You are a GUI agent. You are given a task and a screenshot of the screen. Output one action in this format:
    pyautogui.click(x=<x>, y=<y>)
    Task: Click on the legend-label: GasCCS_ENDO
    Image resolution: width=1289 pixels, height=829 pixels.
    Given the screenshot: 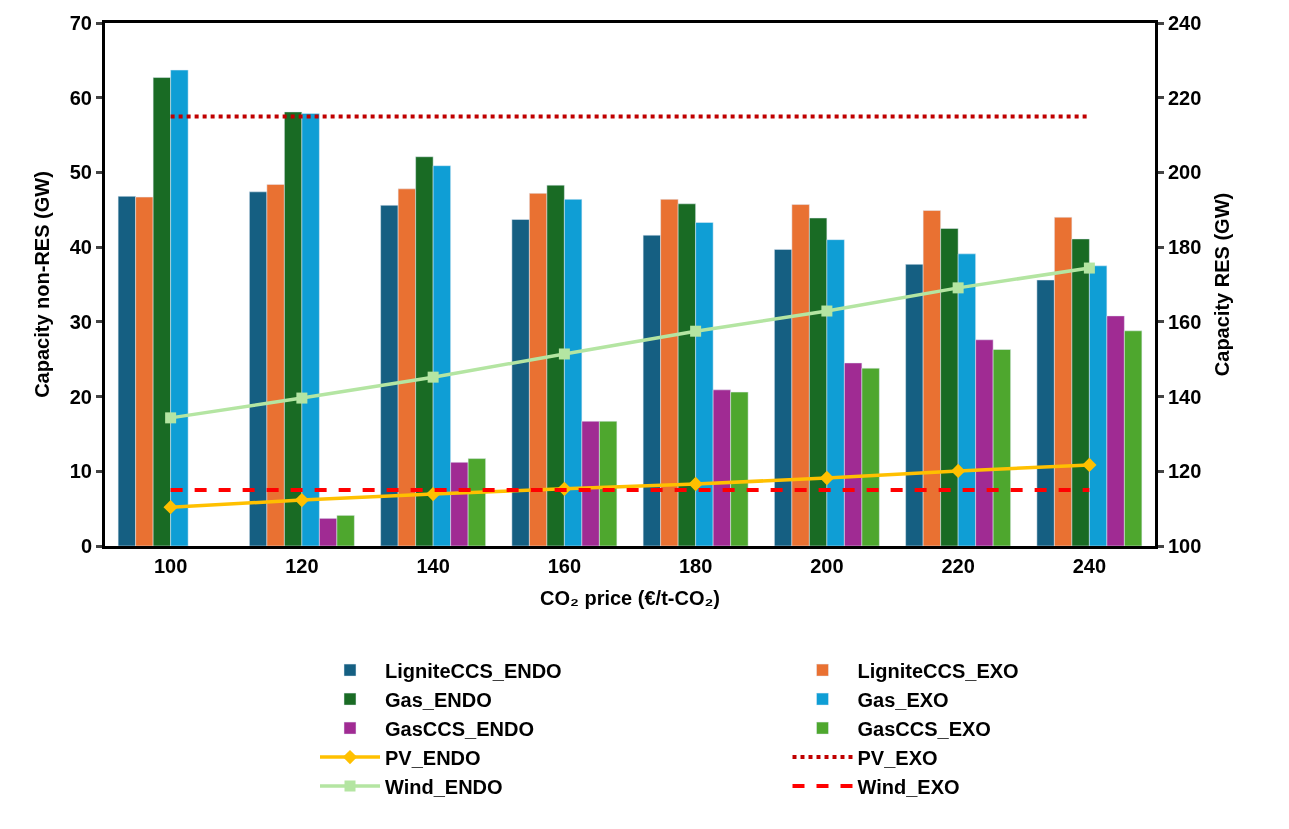 What is the action you would take?
    pyautogui.click(x=459, y=728)
    